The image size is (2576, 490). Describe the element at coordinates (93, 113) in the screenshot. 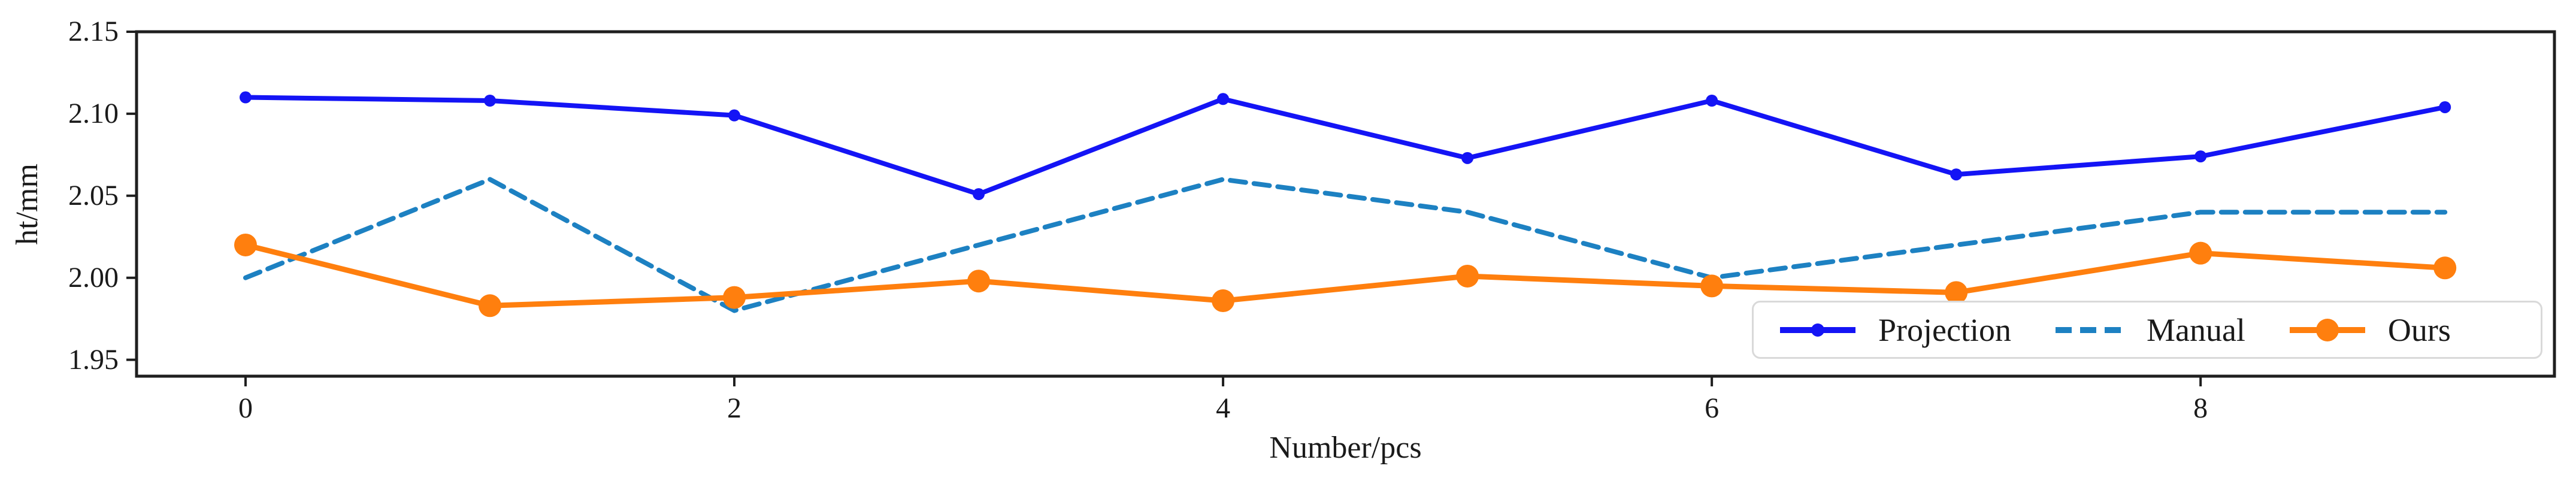

I see `y-tick-label-1: 2.10` at that location.